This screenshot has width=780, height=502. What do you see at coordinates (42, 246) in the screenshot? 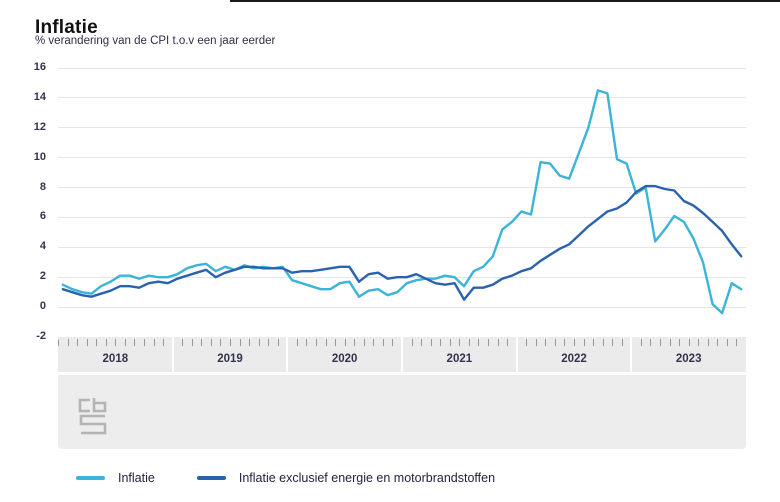
I see `y-axis-label: 4` at bounding box center [42, 246].